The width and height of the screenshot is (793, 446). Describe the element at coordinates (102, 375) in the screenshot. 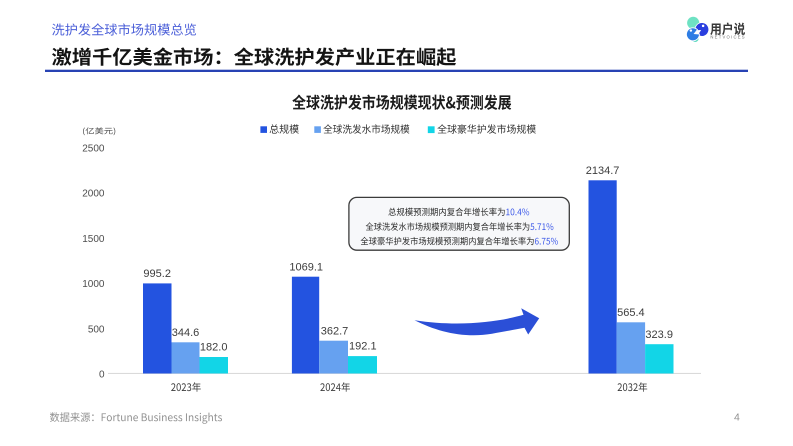

I see `svg-text: 0` at that location.